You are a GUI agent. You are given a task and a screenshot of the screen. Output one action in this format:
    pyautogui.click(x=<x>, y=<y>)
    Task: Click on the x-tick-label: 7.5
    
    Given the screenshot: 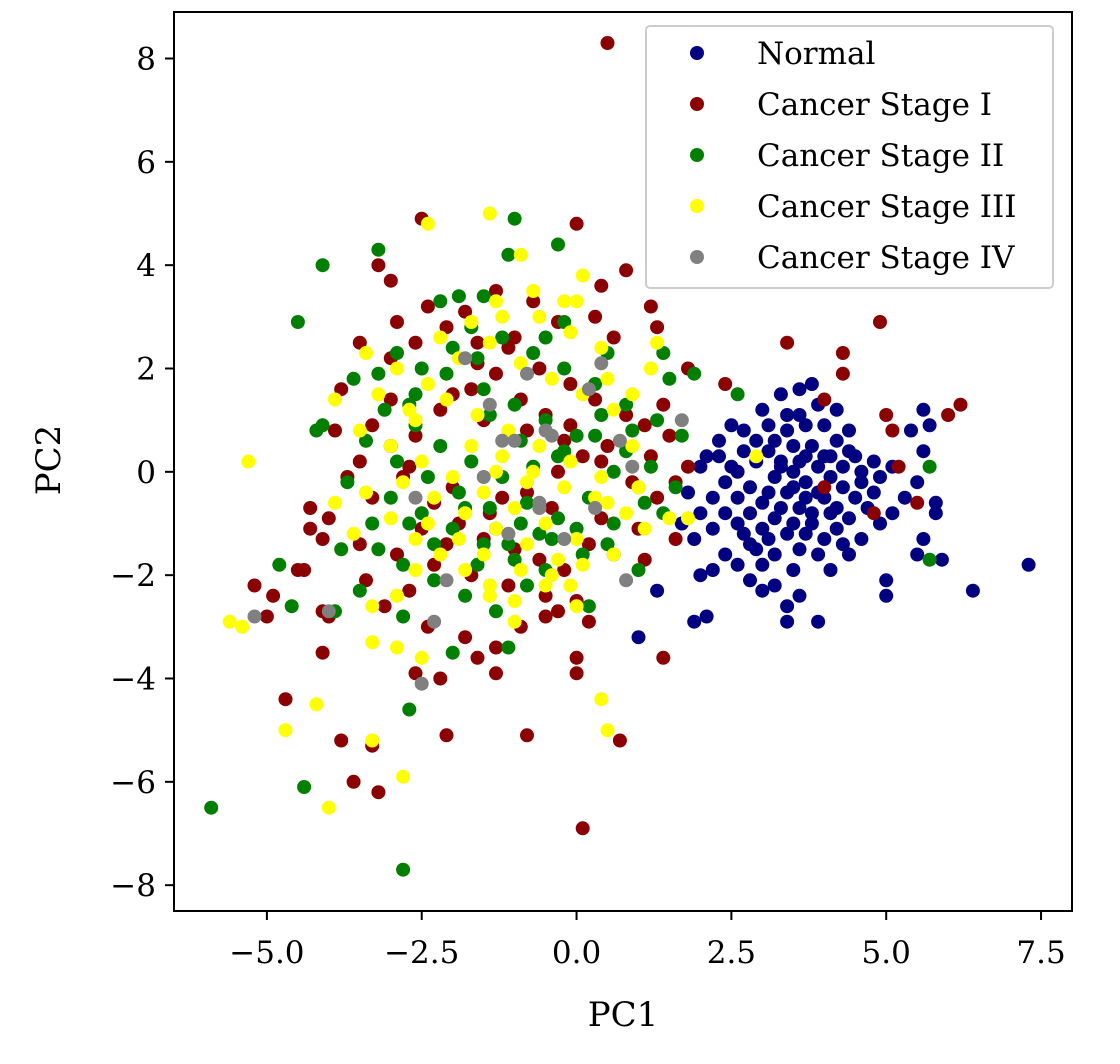 What is the action you would take?
    pyautogui.click(x=1040, y=953)
    